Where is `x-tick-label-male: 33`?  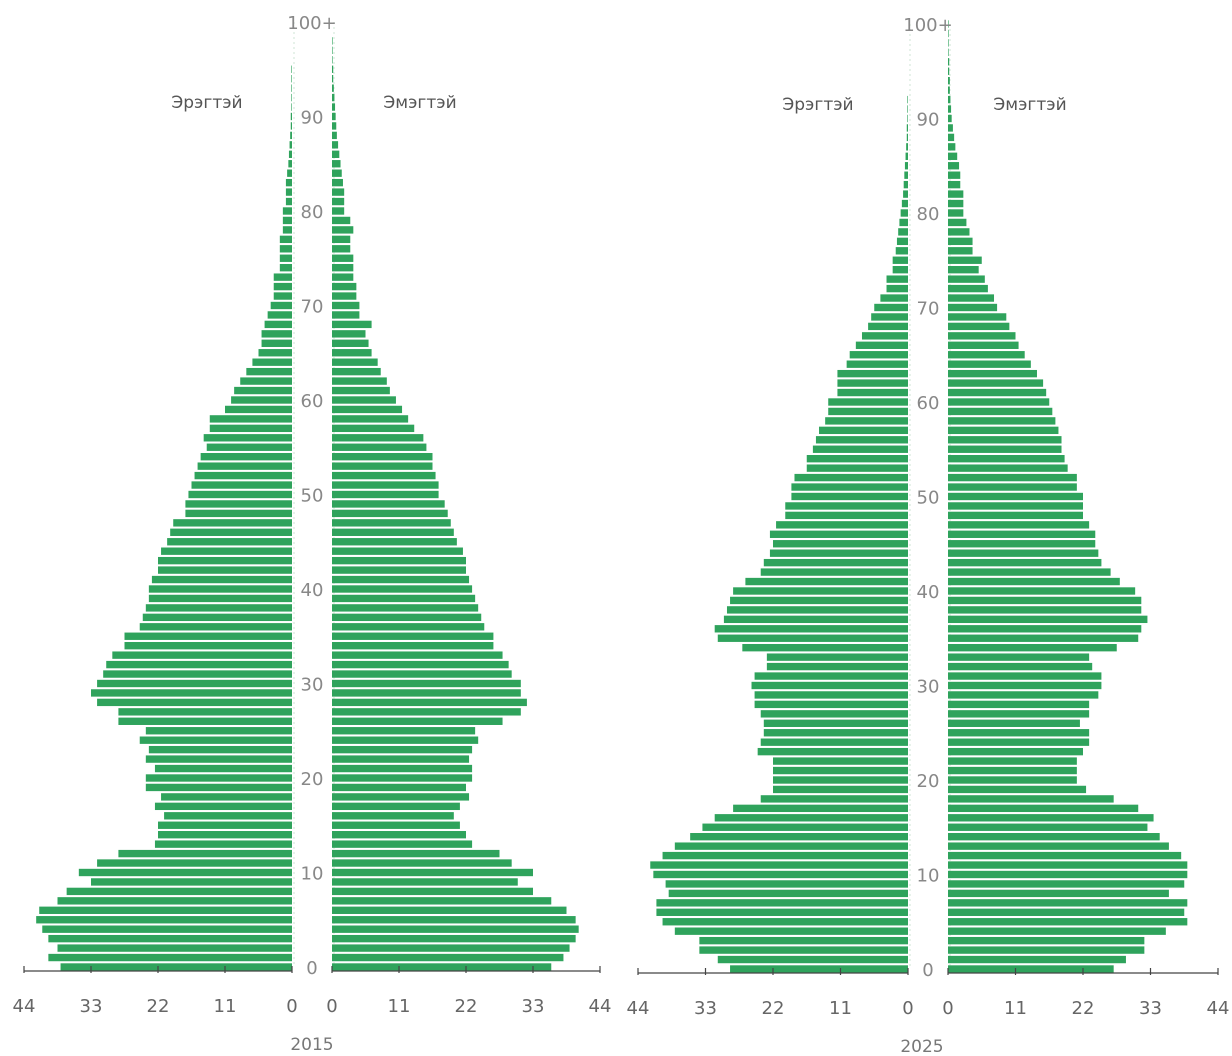
x-tick-label-male: 33 is located at coordinates (91, 1006).